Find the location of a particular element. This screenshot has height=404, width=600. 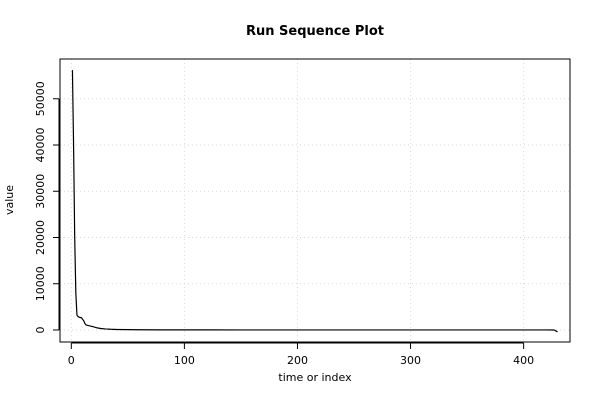

y-axis-label: value is located at coordinates (9, 200).